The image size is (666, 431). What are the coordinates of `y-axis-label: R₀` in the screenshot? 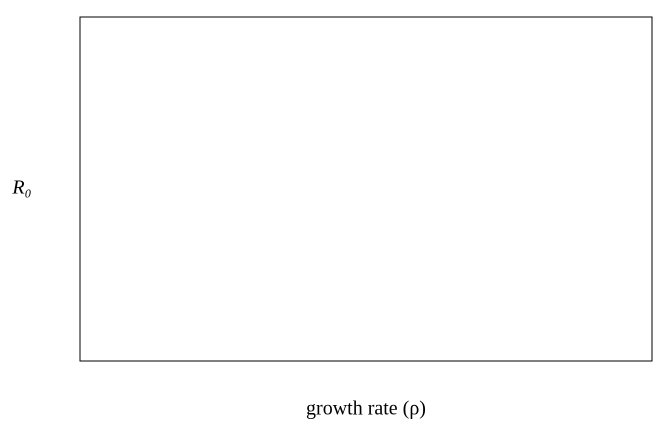 It's located at (21, 188).